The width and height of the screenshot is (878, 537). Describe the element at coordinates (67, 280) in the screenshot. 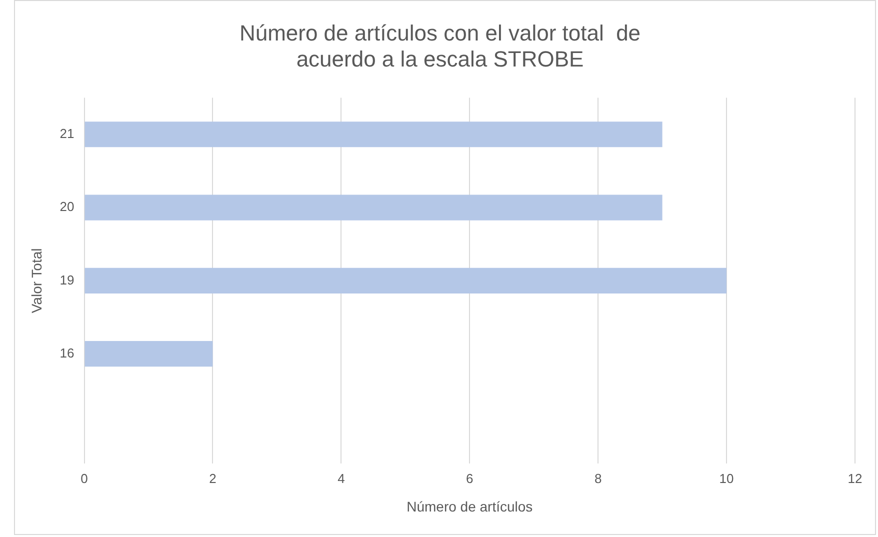

I see `y-tick-label: 19` at that location.